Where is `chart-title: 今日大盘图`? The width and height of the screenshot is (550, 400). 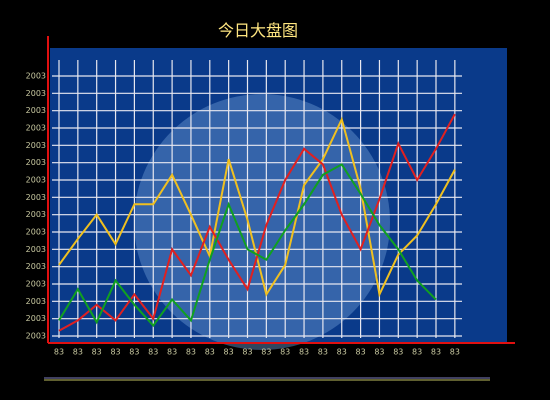
chart-title: 今日大盘图 is located at coordinates (258, 30).